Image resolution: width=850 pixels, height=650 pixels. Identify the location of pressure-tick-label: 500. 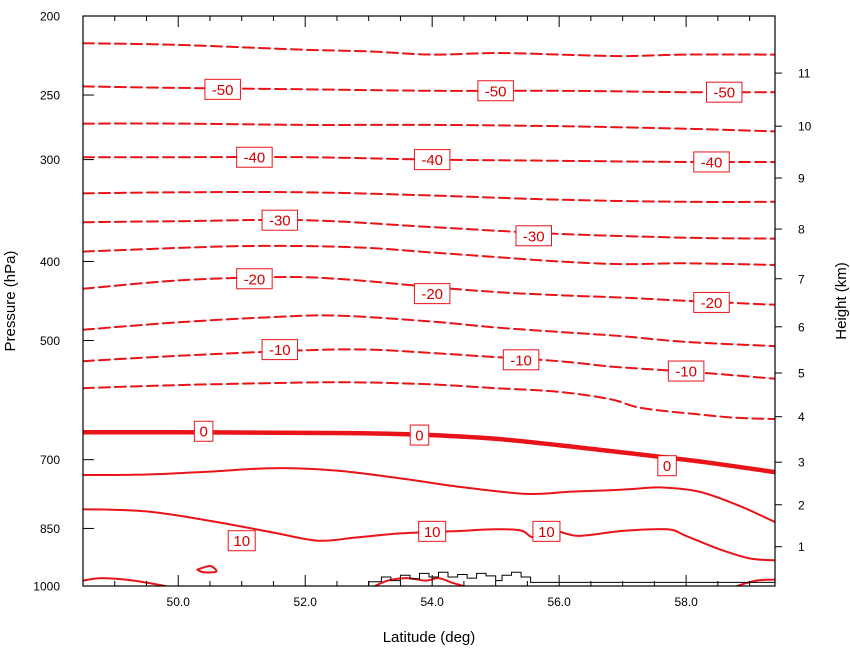
(50, 341).